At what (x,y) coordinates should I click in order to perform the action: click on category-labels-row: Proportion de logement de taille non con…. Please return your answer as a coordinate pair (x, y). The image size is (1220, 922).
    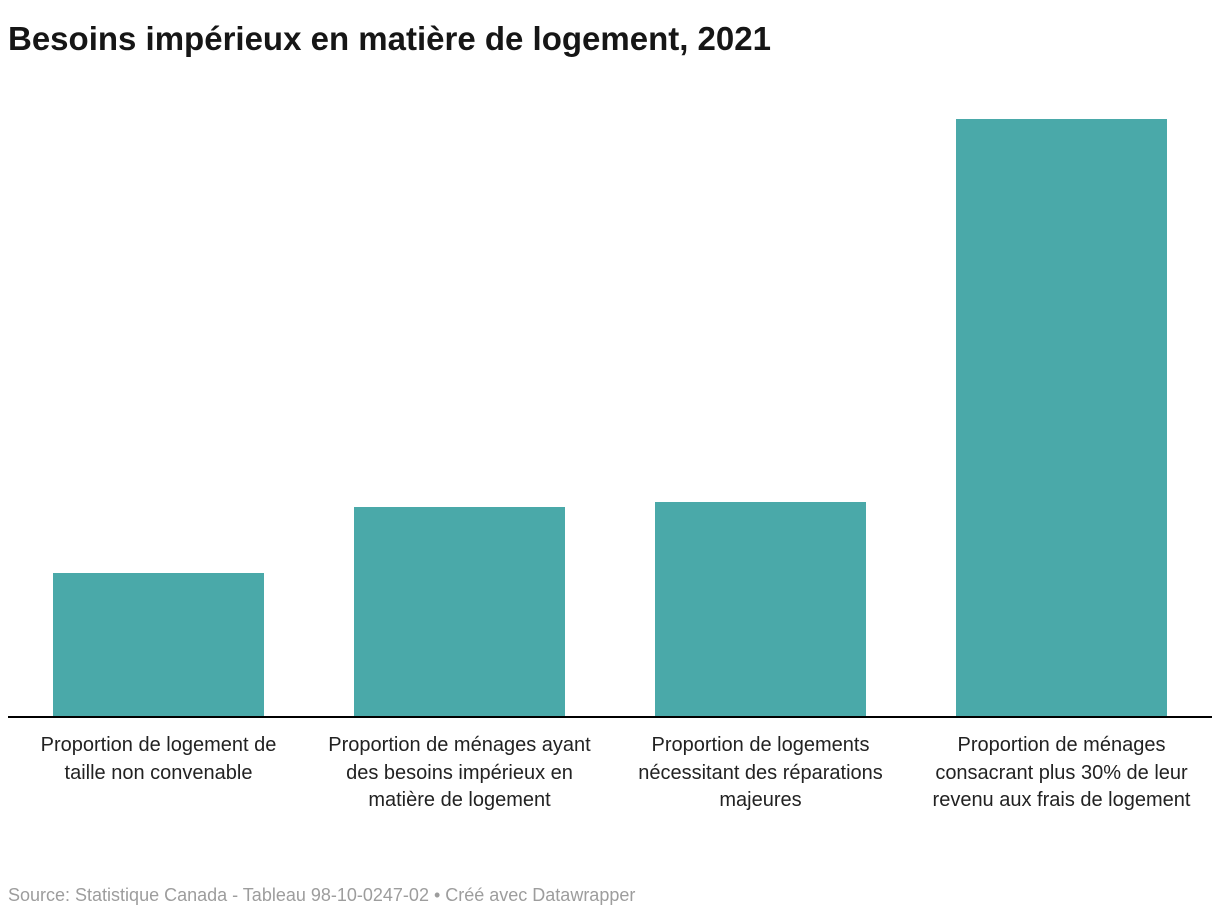
    Looking at the image, I should click on (610, 773).